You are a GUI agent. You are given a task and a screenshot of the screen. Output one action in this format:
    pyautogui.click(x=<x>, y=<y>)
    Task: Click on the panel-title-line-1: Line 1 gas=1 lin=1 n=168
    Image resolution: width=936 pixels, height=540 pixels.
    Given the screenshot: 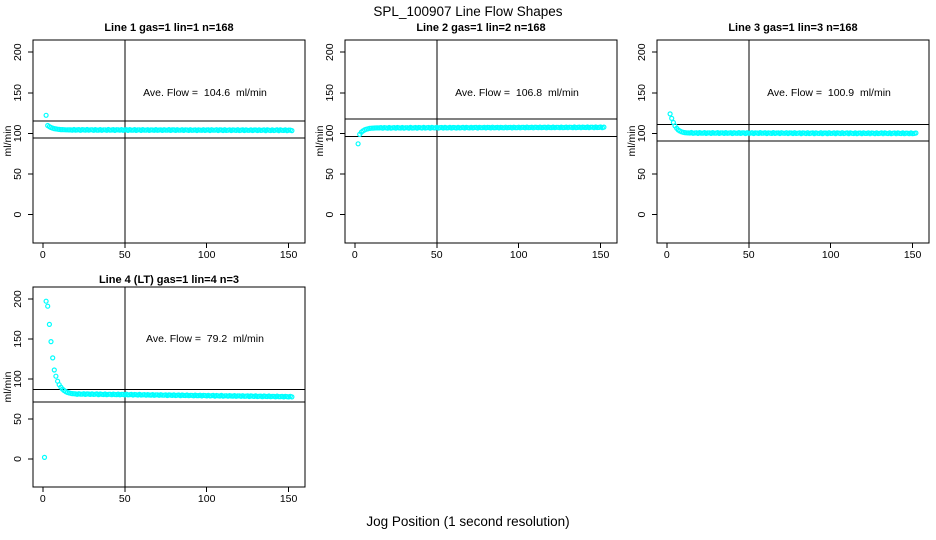 What is the action you would take?
    pyautogui.click(x=169, y=28)
    